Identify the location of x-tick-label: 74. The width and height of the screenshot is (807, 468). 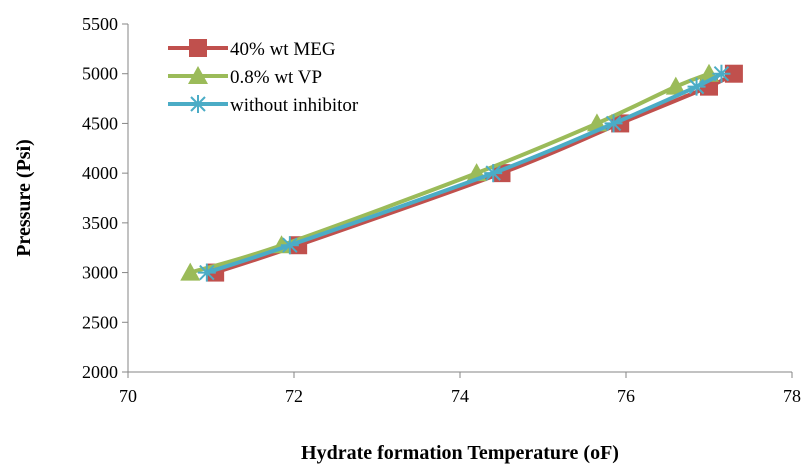
(460, 396).